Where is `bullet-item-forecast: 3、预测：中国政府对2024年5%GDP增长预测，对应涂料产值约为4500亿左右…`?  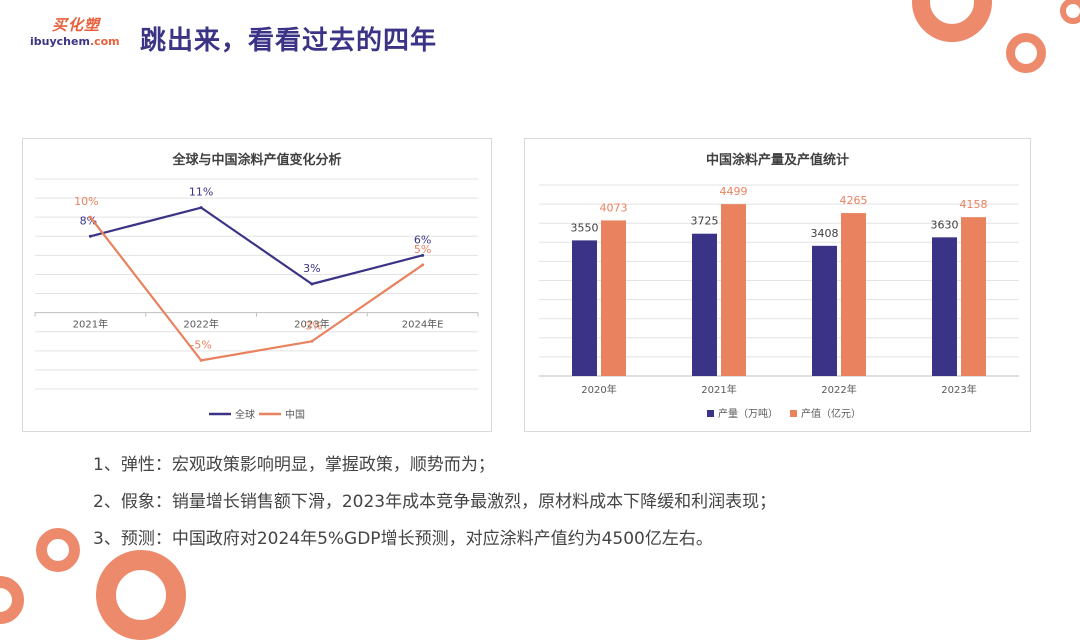
bullet-item-forecast: 3、预测：中国政府对2024年5%GDP增长预测，对应涂料产值约为4500亿左右… is located at coordinates (403, 539).